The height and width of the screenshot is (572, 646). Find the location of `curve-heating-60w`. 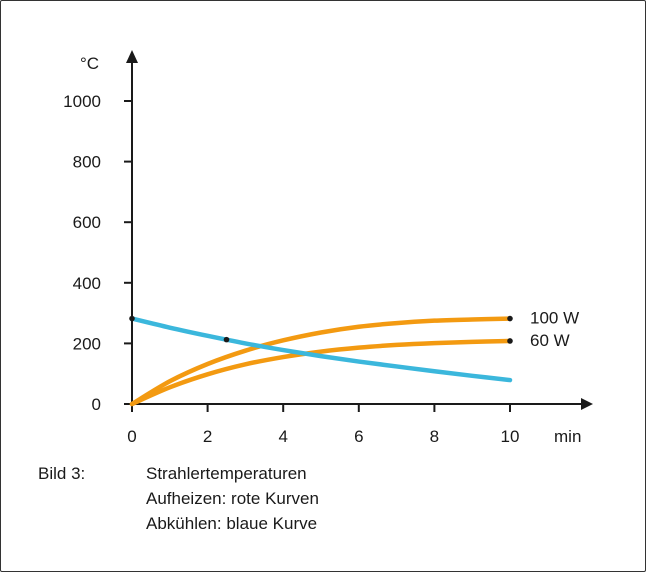

curve-heating-60w is located at coordinates (321, 372).